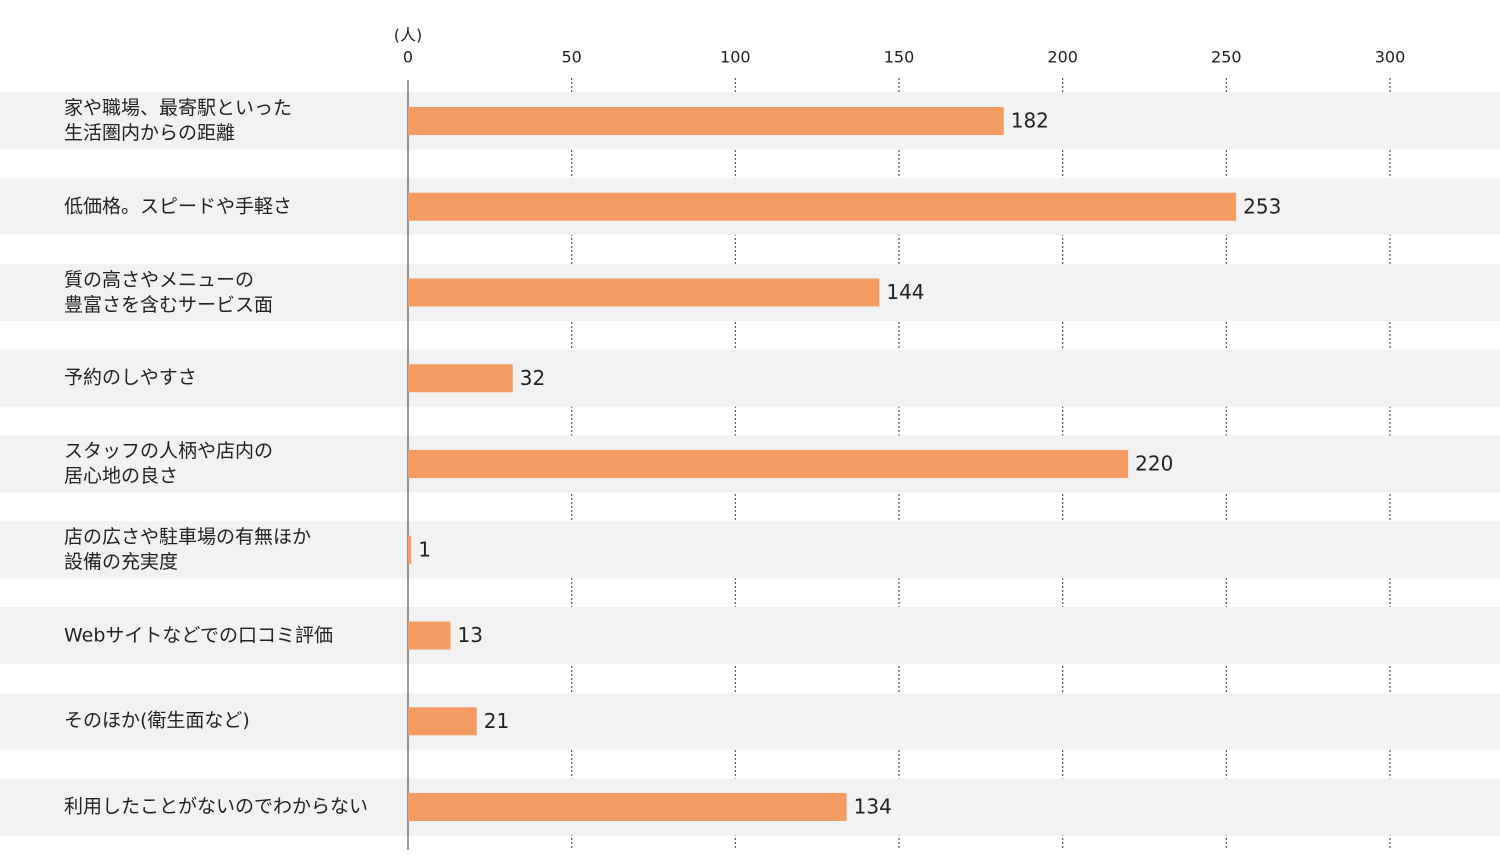  Describe the element at coordinates (1226, 57) in the screenshot. I see `x-tick-label: 250` at that location.